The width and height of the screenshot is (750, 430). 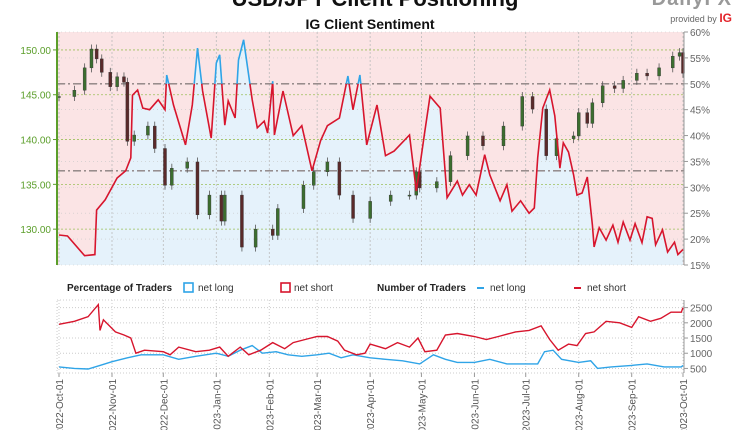 What do you see at coordinates (725, 18) in the screenshot?
I see `ig-logo: IG` at bounding box center [725, 18].